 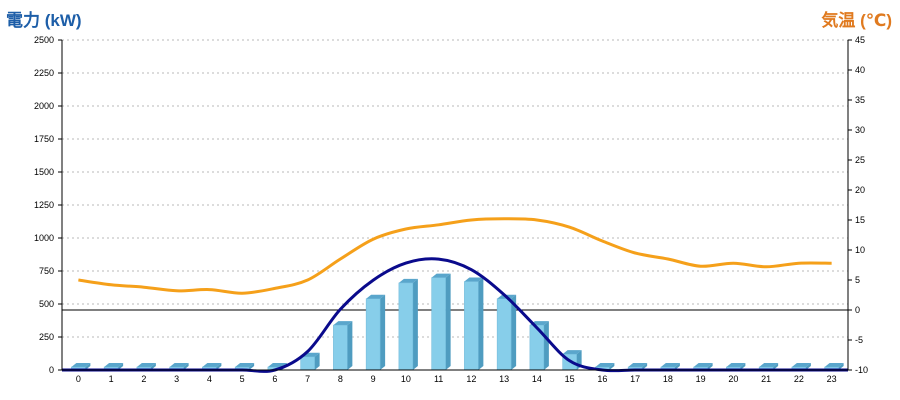 What do you see at coordinates (44, 205) in the screenshot?
I see `left-tick-label: 1250` at bounding box center [44, 205].